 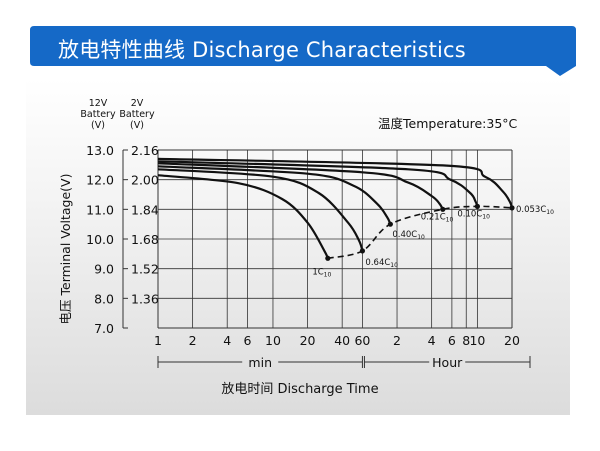 I want to click on series-line-040C10, so click(x=274, y=195).